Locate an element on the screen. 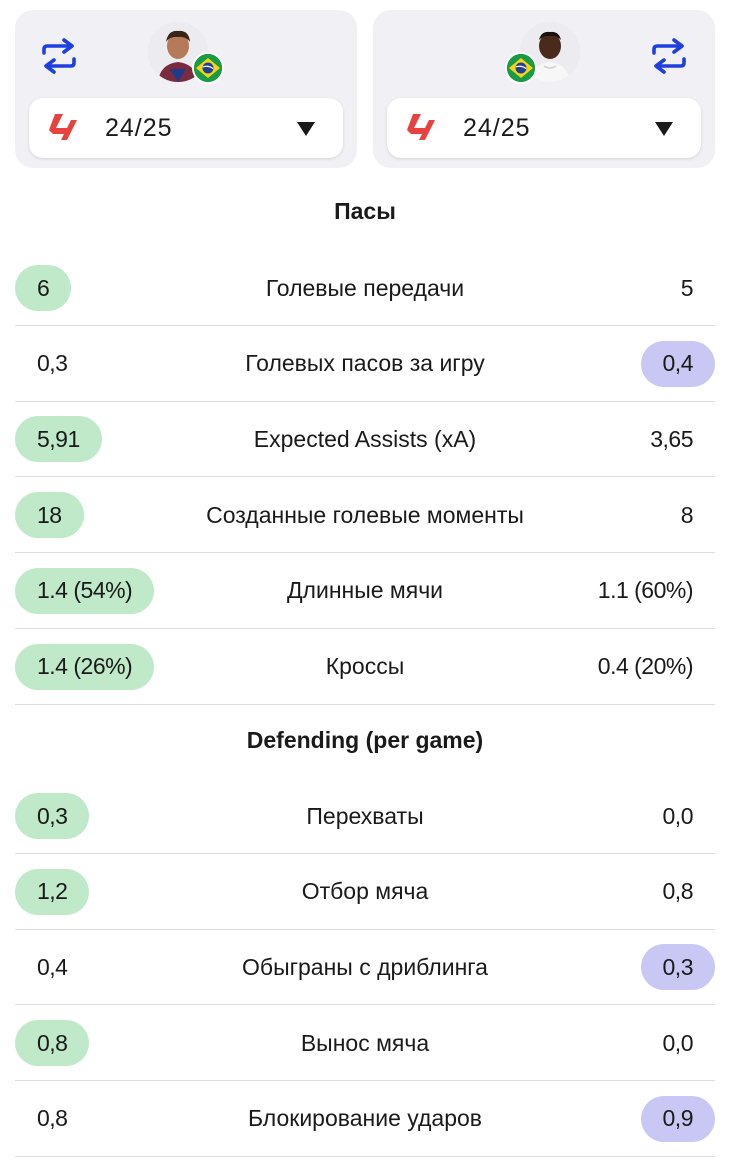 The image size is (730, 1175). stat-value-right: 0,8 is located at coordinates (678, 891).